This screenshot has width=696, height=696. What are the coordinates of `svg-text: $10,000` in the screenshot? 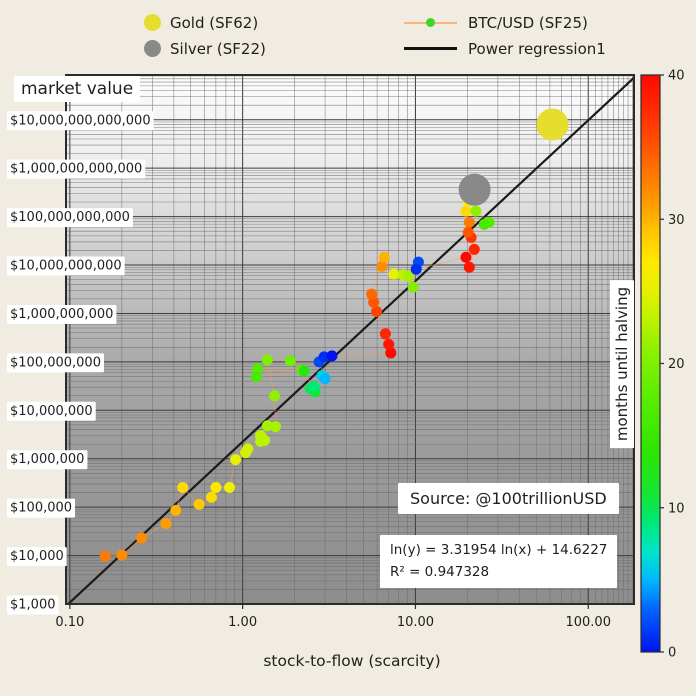 It's located at (37, 556).